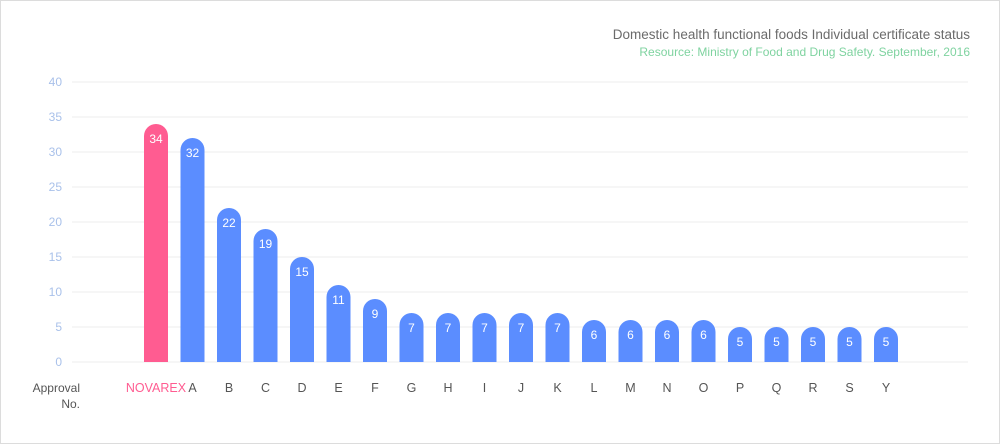 The width and height of the screenshot is (1000, 444). What do you see at coordinates (666, 388) in the screenshot?
I see `category-label: N` at bounding box center [666, 388].